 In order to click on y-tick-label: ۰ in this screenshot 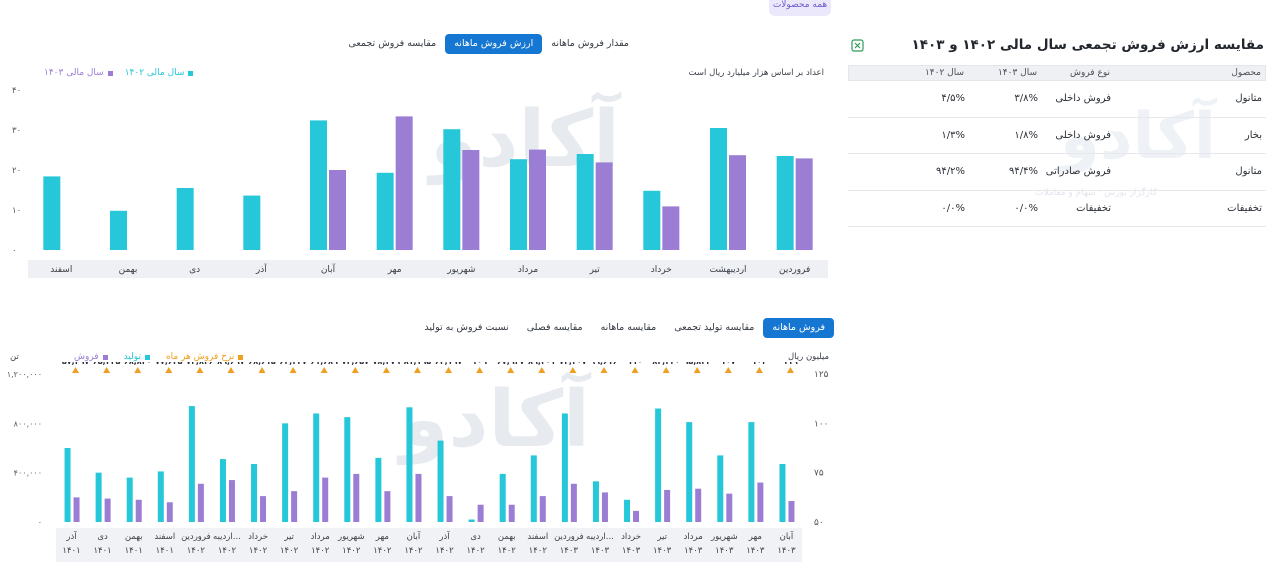, I will do `click(14, 251)`.